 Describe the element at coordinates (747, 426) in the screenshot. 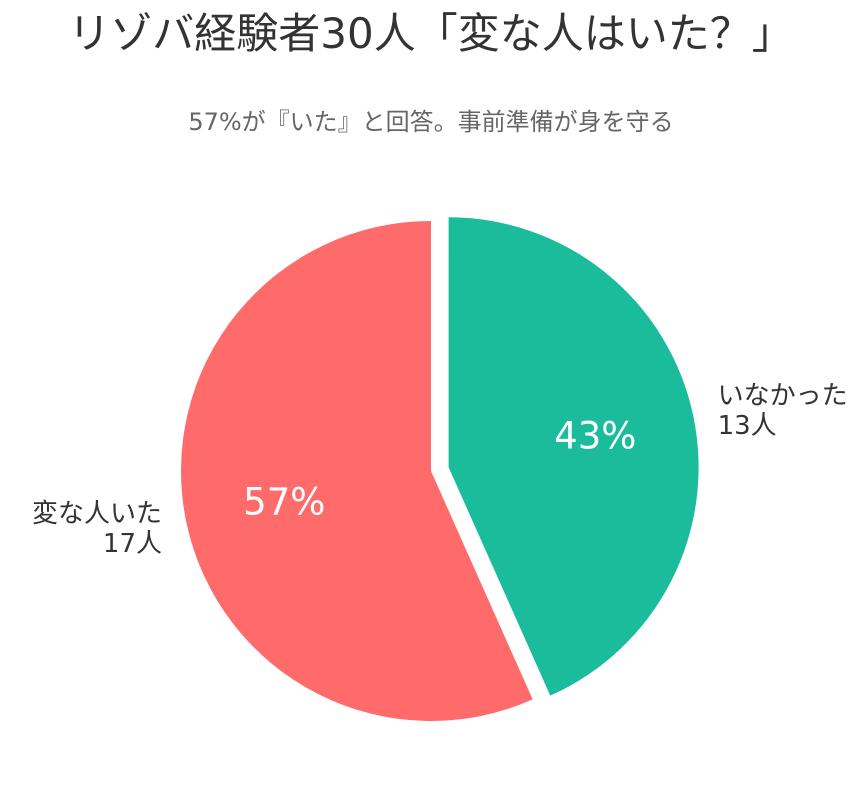

I see `slice-count-label-2: 13人` at that location.